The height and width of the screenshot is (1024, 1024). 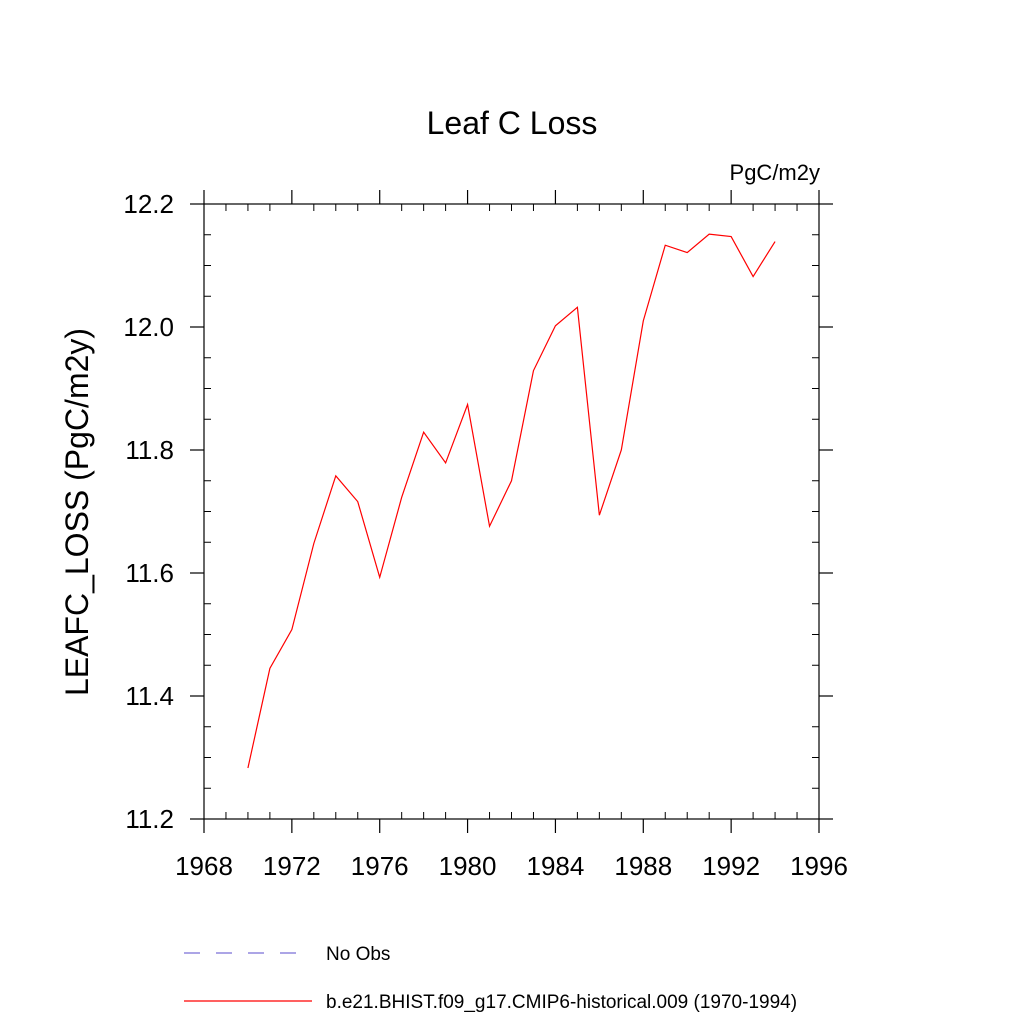 I want to click on x-tick-label: 1992, so click(x=731, y=866).